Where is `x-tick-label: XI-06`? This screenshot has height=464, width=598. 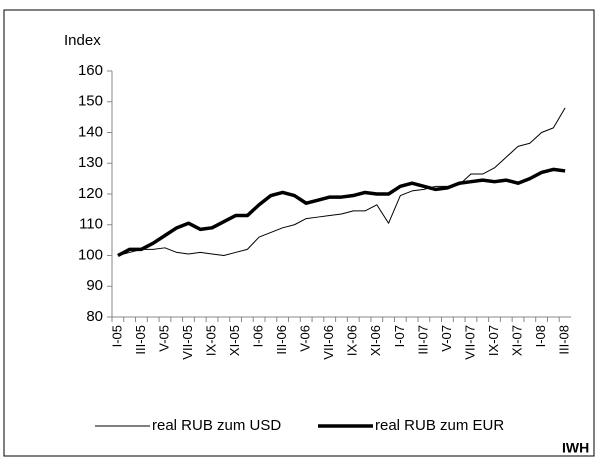
x-tick-label: XI-06 is located at coordinates (375, 340).